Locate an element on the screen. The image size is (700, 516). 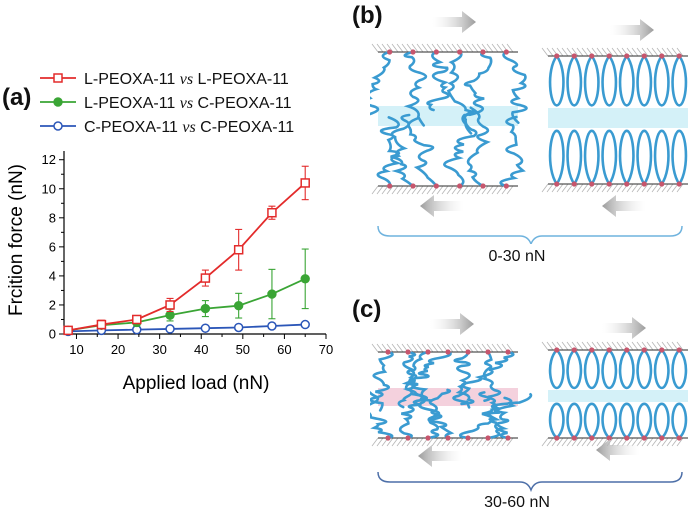
brush-pair-cyclic-compressed is located at coordinates (614, 394).